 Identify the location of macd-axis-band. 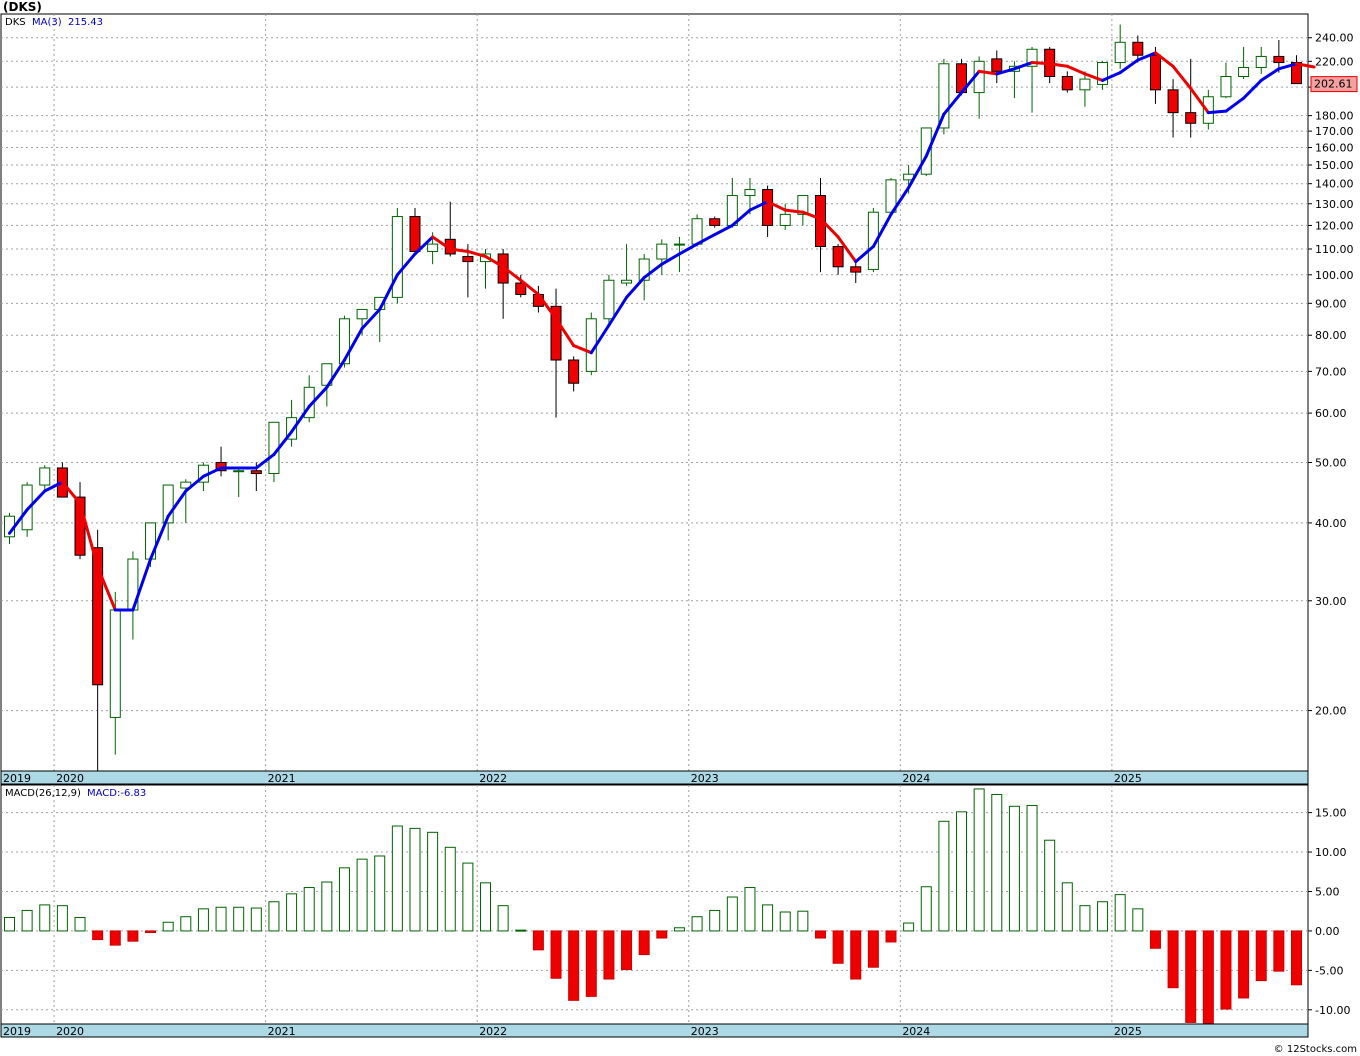
(654, 1030).